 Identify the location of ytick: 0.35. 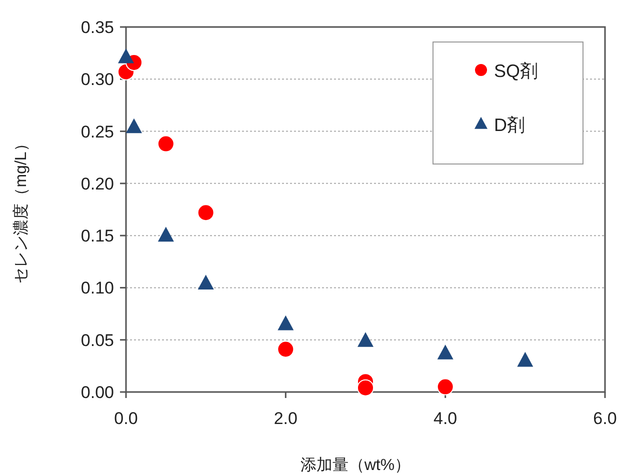
(97, 27).